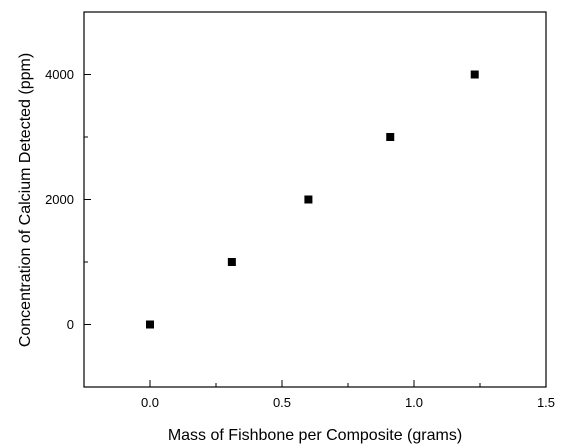 Image resolution: width=564 pixels, height=444 pixels. I want to click on y-tick-label: 0, so click(70, 324).